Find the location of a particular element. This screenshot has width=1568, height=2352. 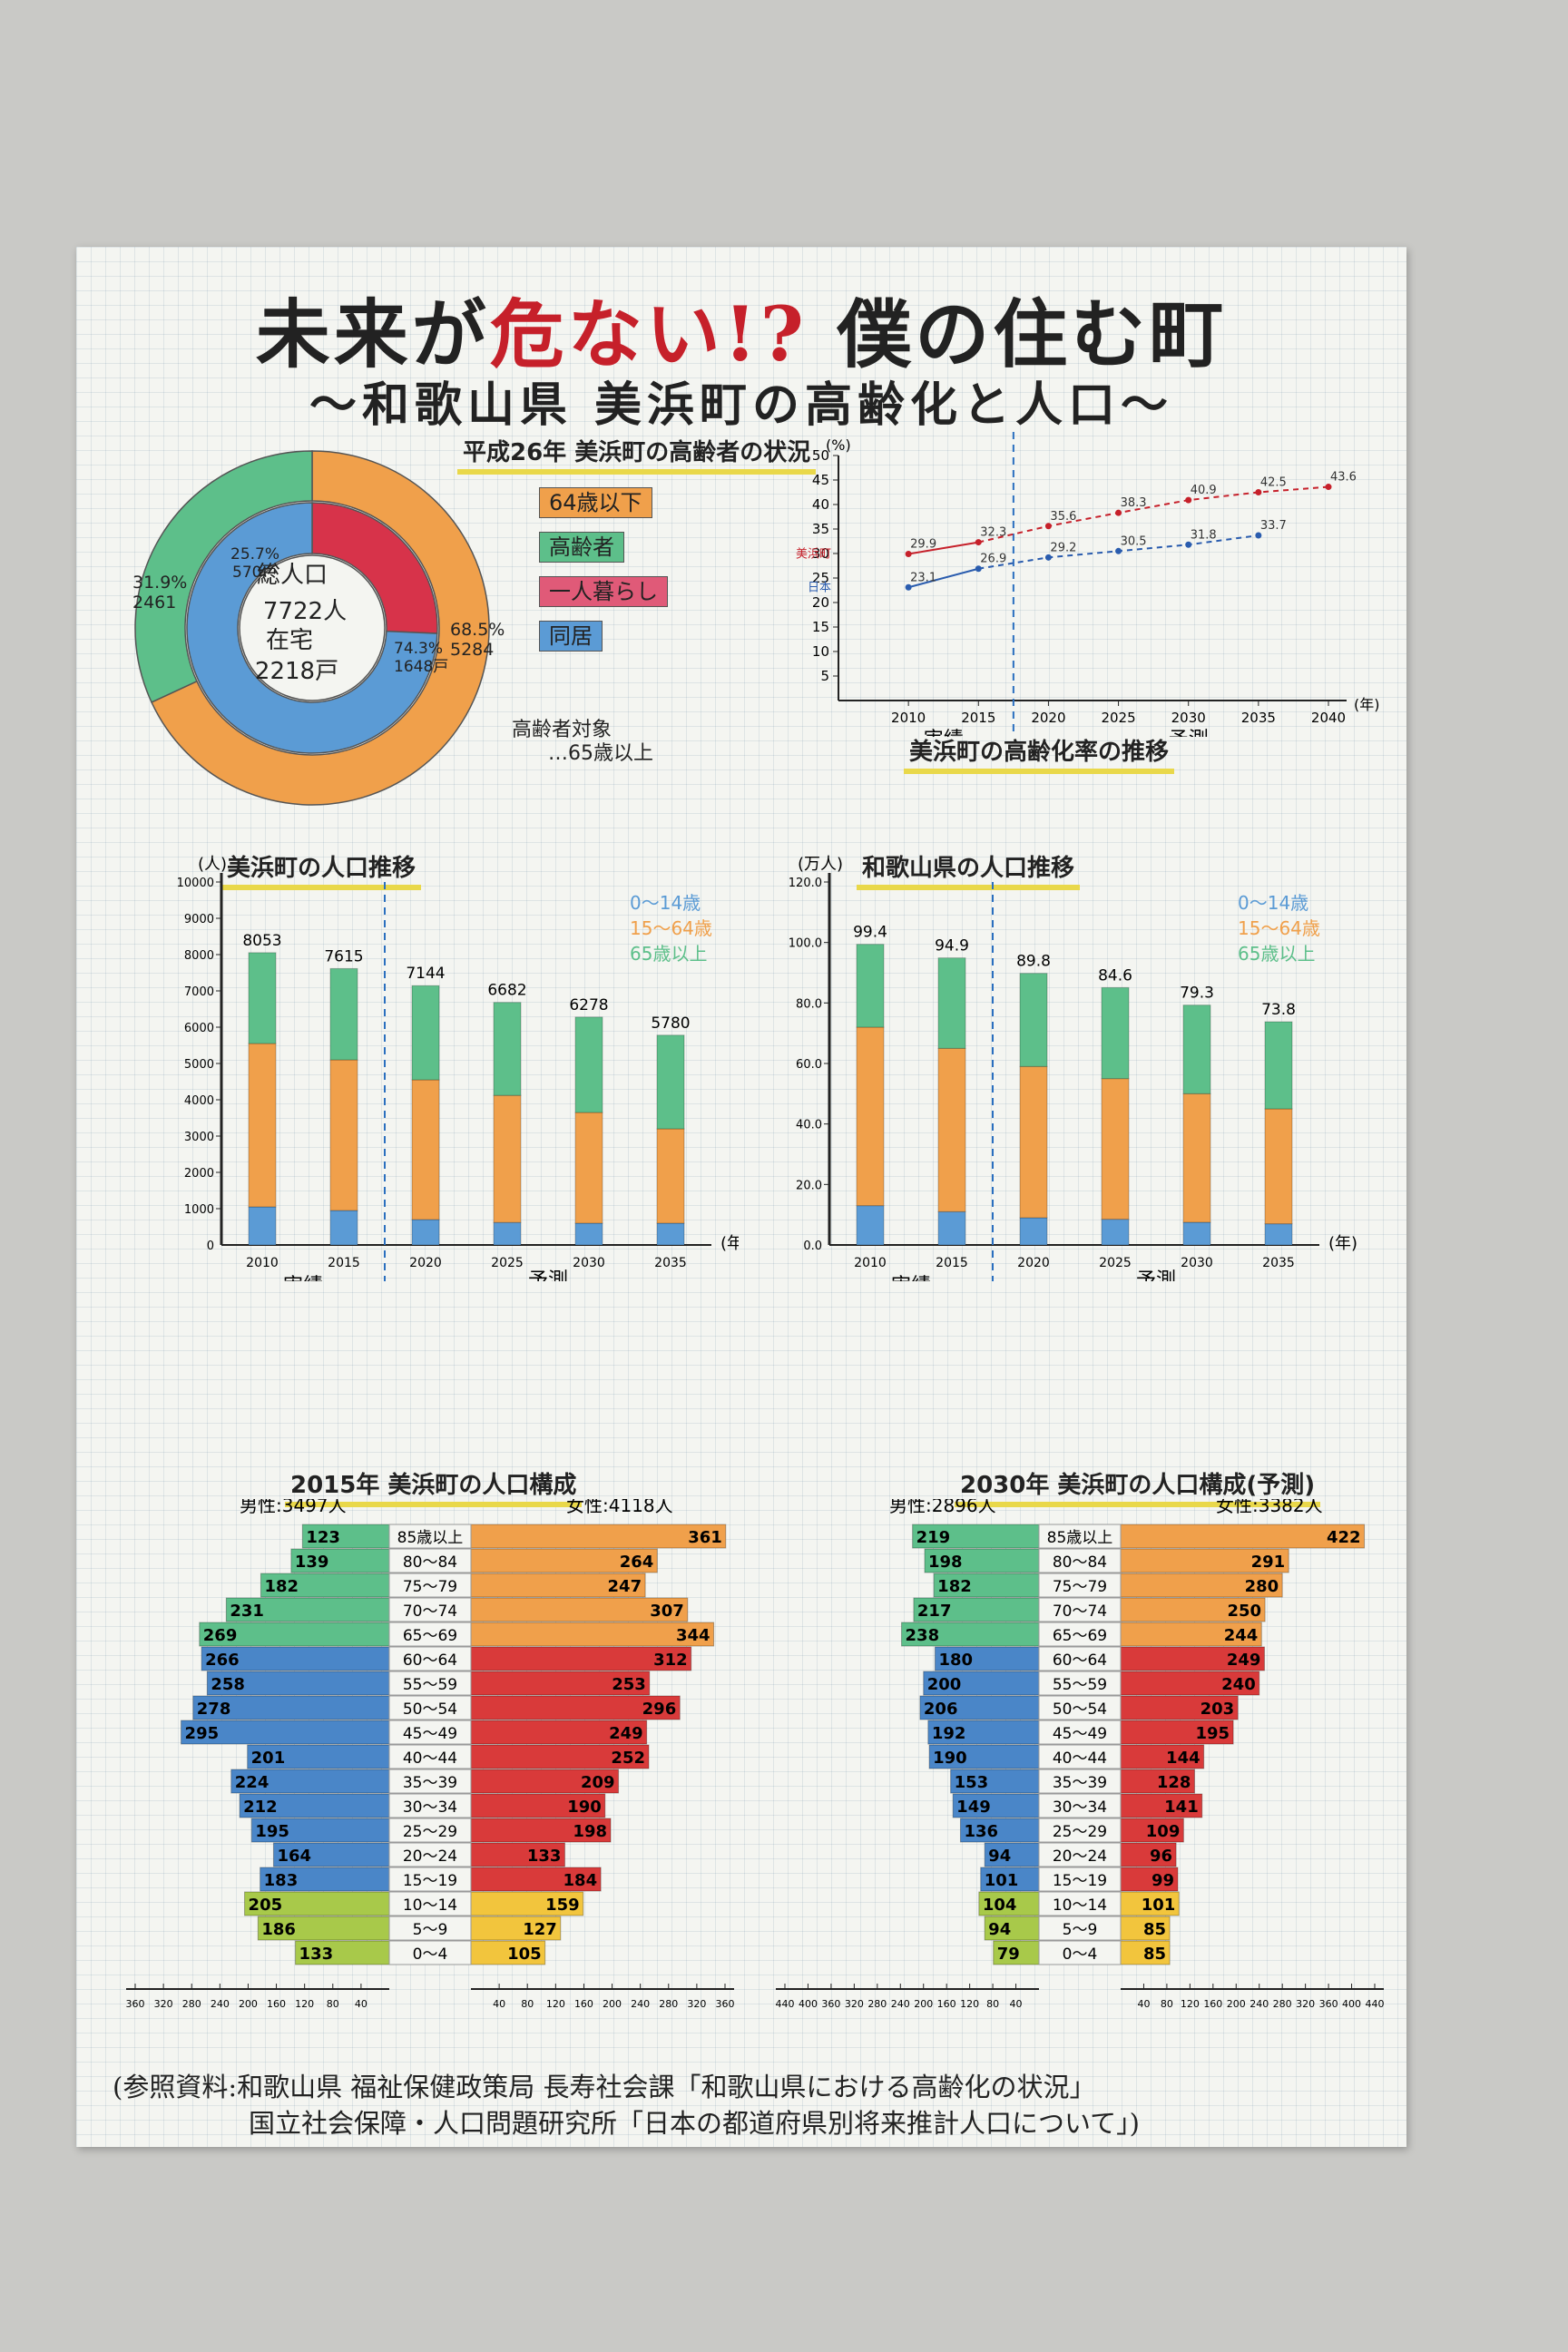

female-value-label: 133 is located at coordinates (544, 1856).